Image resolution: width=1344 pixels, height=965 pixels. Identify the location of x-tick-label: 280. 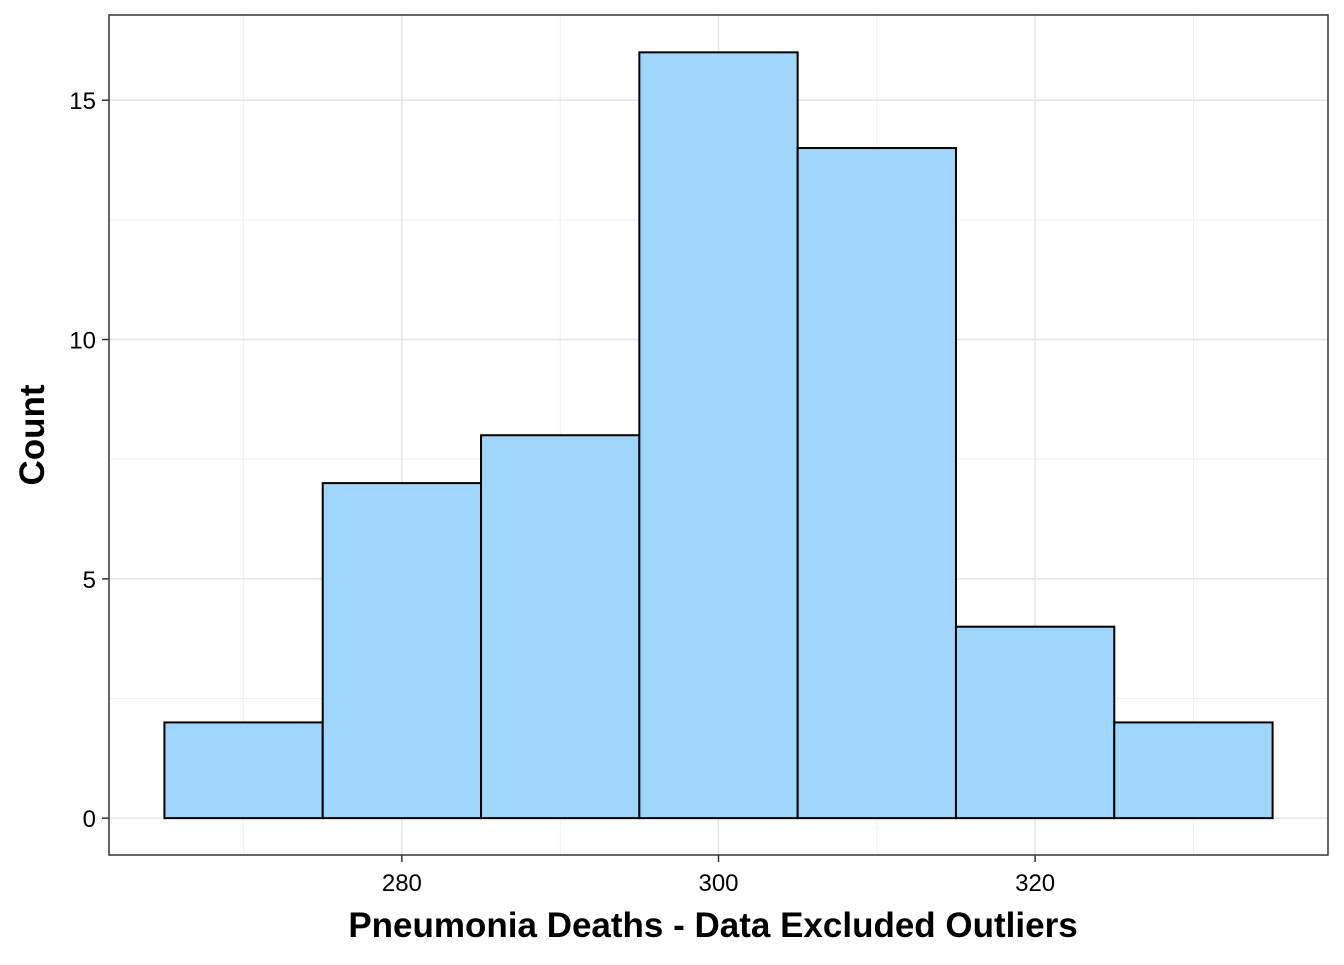
(402, 883).